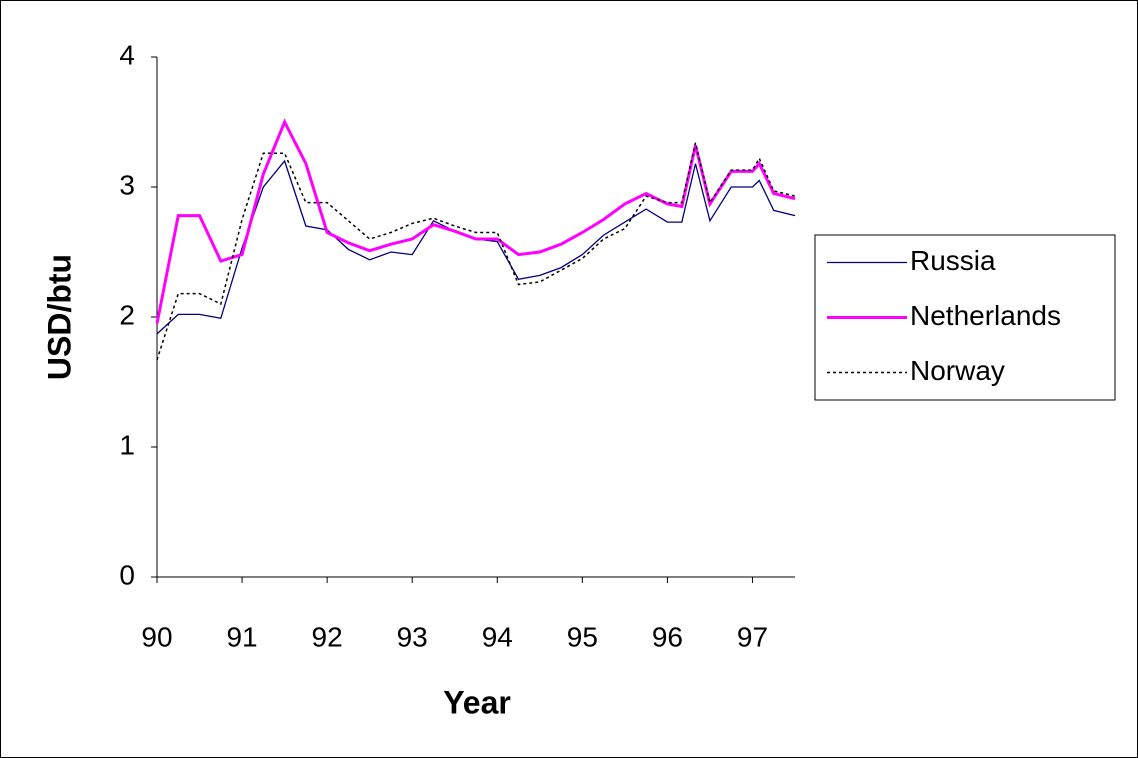 This screenshot has width=1138, height=758. I want to click on x-tick-label: 97, so click(752, 636).